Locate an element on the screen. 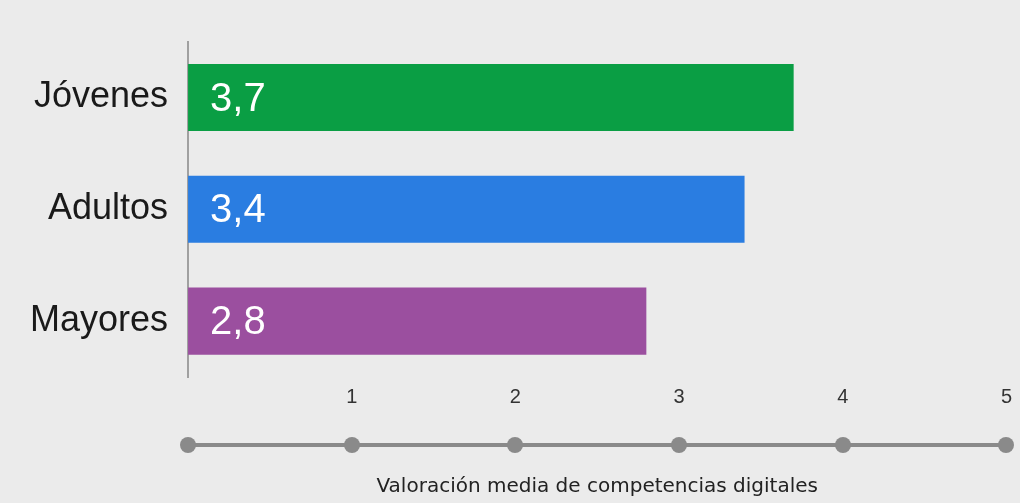  y-tick-label: Mayores is located at coordinates (99, 319).